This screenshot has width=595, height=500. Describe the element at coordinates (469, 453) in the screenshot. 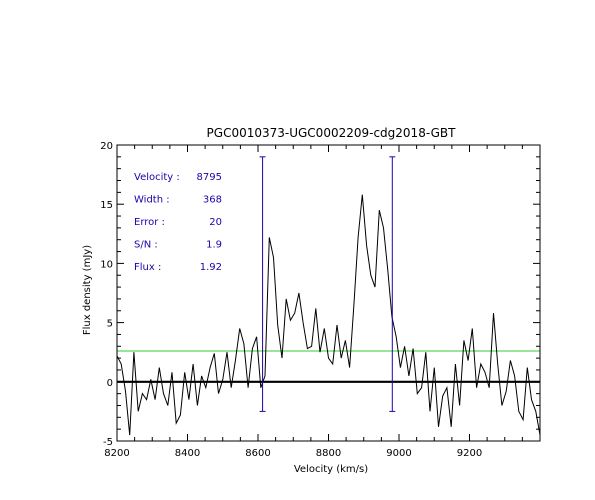

I see `x-tick-label: 9200` at that location.